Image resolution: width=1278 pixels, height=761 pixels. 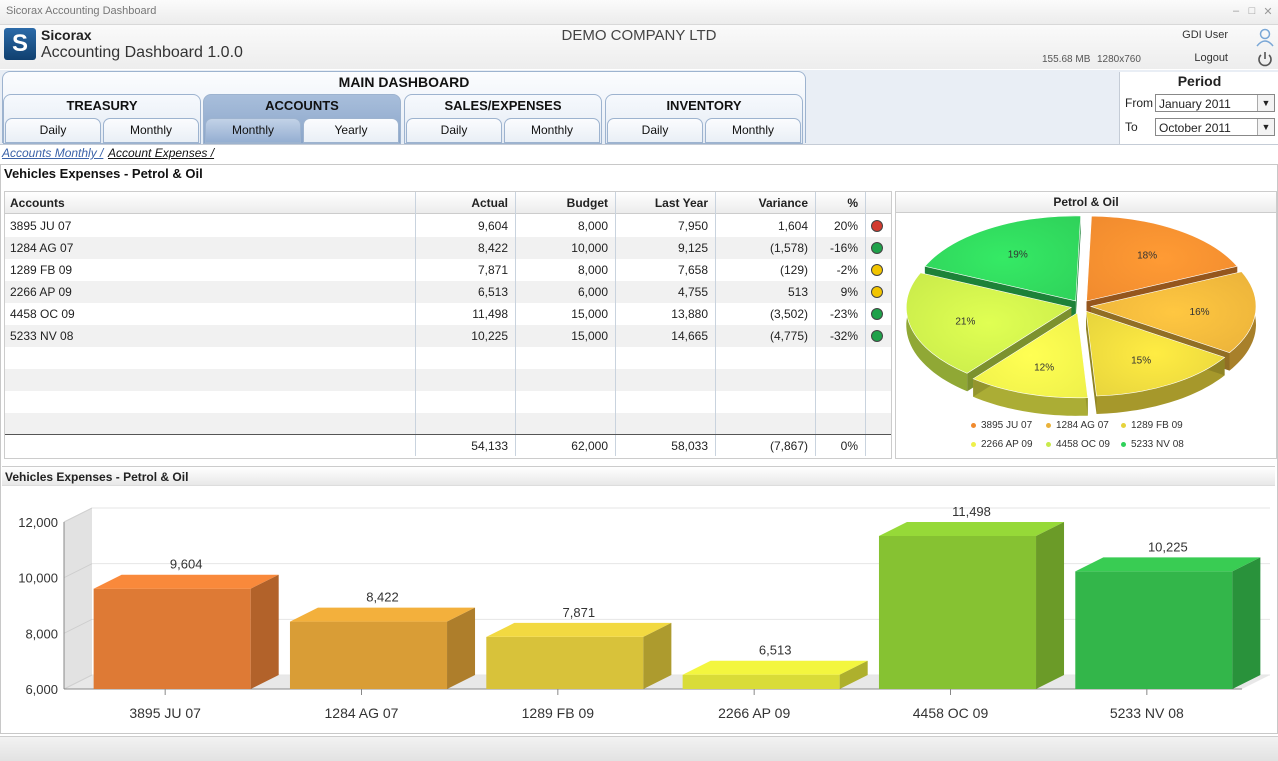 What do you see at coordinates (689, 336) in the screenshot?
I see `cell-last-year: 14,665` at bounding box center [689, 336].